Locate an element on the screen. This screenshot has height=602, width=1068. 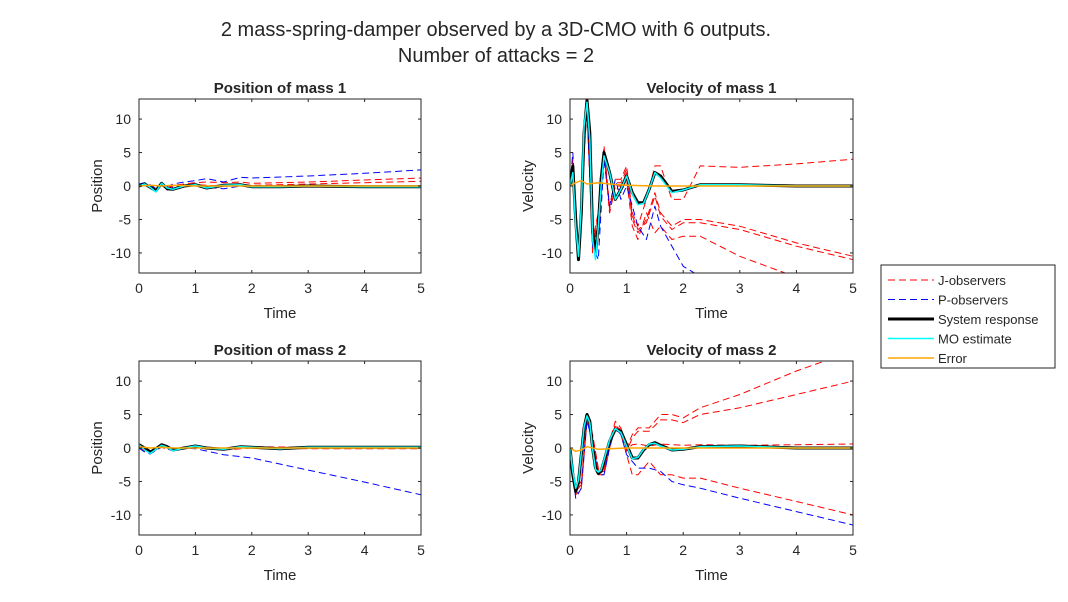
legend-item-j-observers: J-observers is located at coordinates (947, 280).